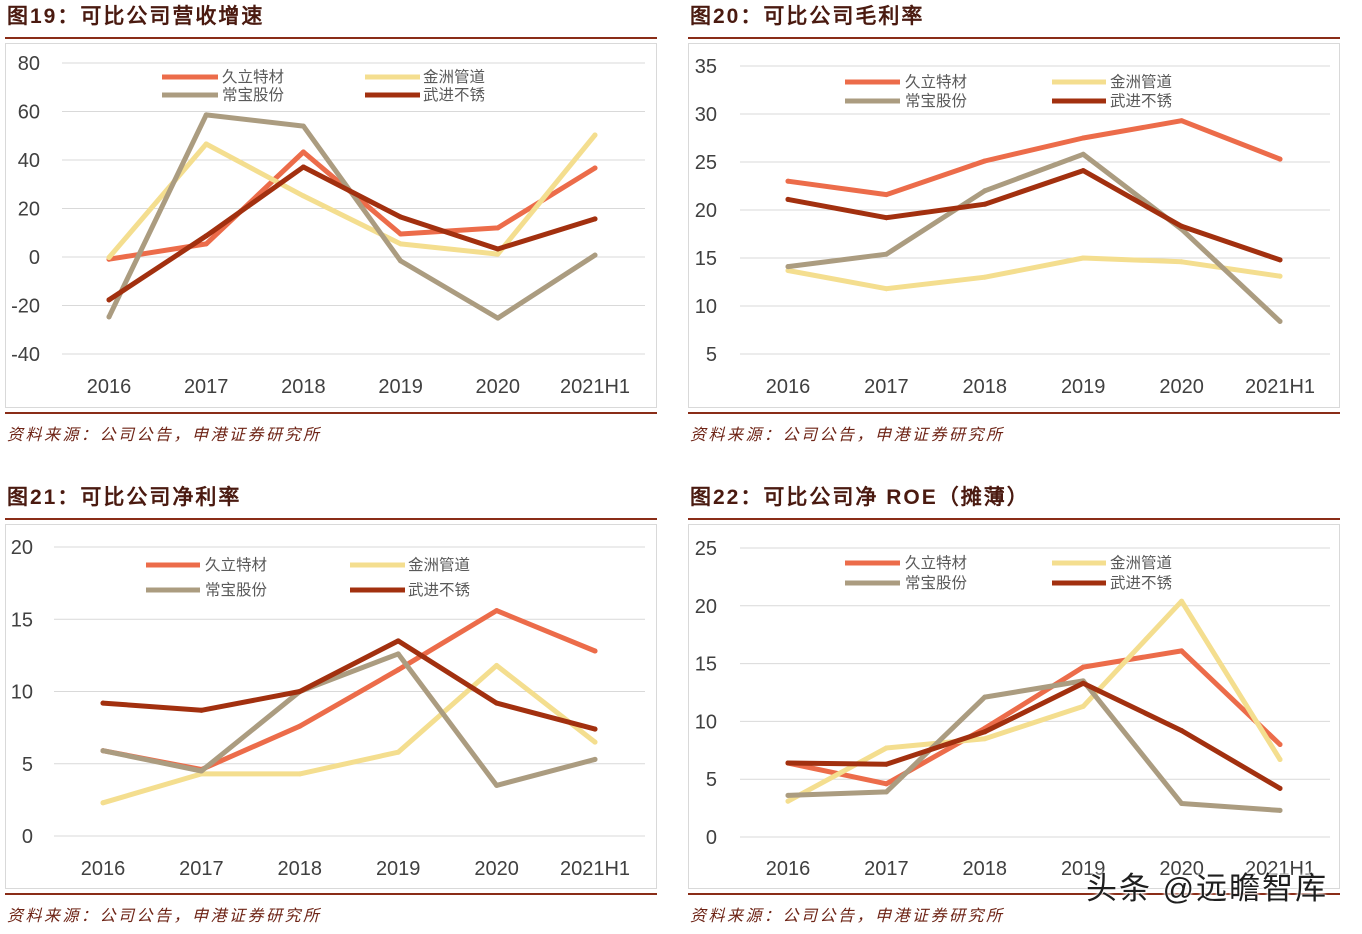 This screenshot has width=1362, height=934. I want to click on series-line-jinzhou, so click(349, 734).